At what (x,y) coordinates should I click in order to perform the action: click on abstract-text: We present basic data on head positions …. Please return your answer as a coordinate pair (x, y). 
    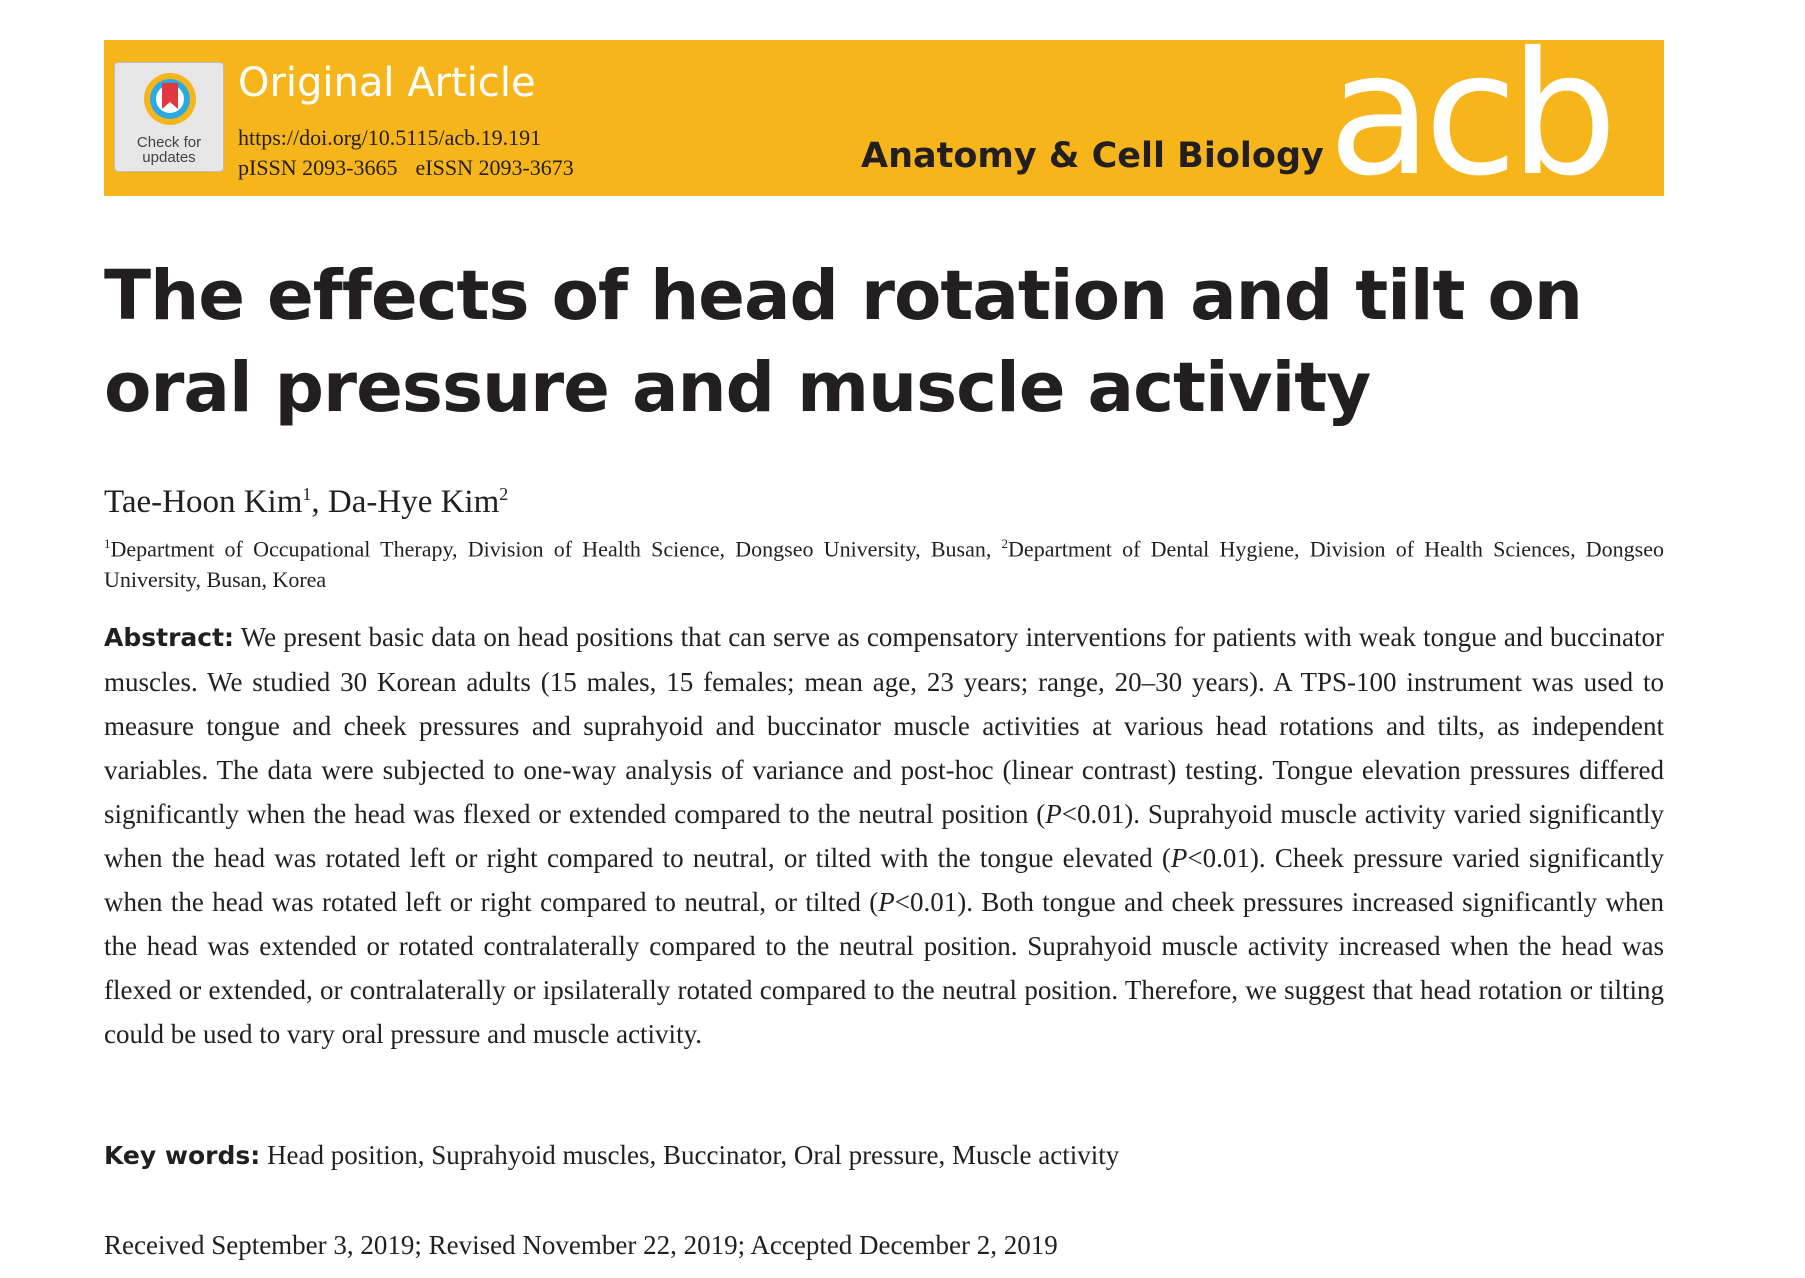
    Looking at the image, I should click on (884, 725).